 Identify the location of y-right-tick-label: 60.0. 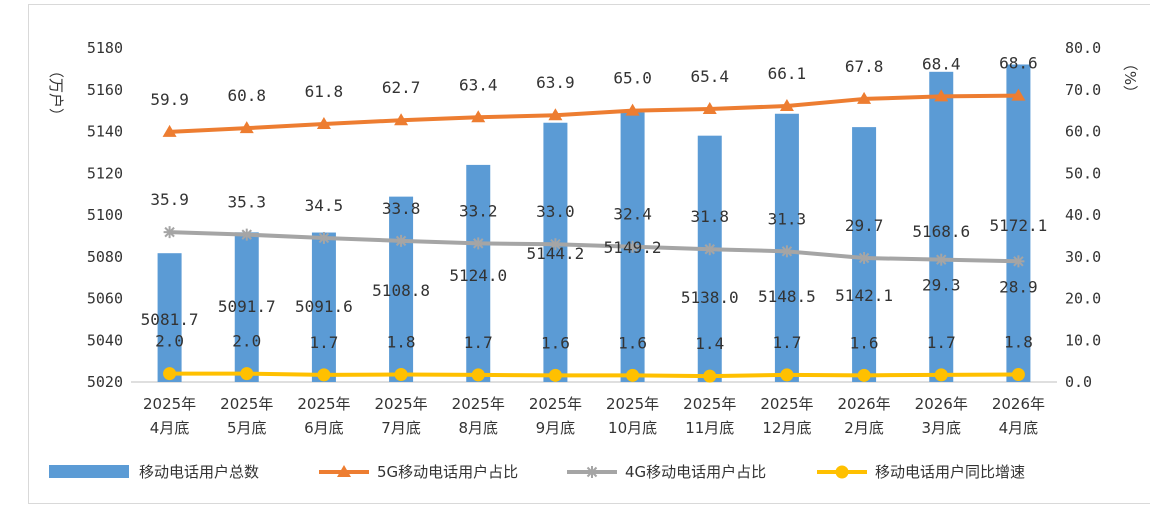
(1083, 132).